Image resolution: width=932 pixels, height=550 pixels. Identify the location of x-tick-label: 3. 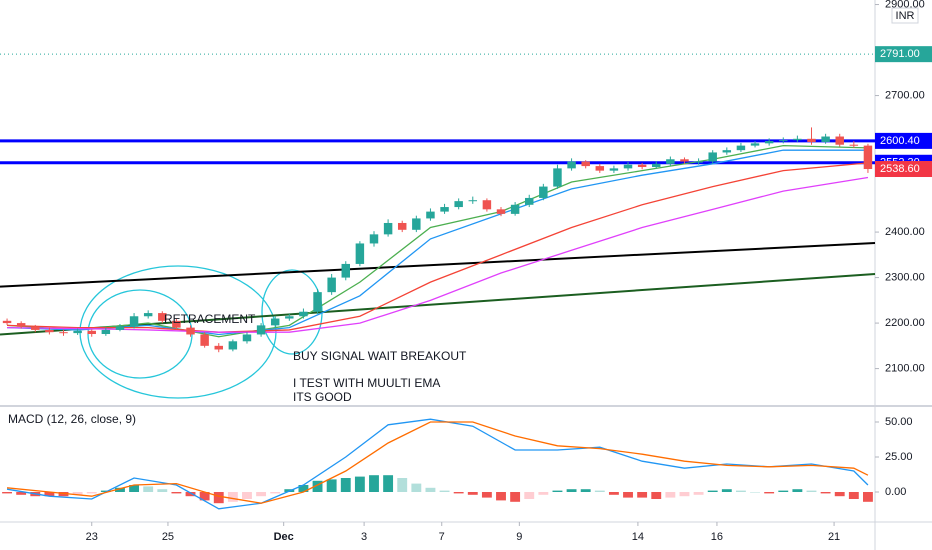
(364, 537).